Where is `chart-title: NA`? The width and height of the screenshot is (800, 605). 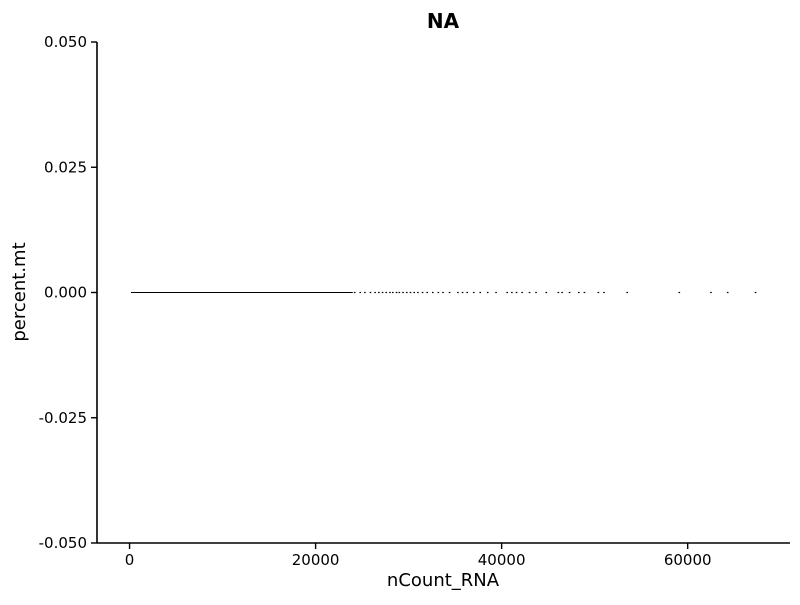
chart-title: NA is located at coordinates (443, 21).